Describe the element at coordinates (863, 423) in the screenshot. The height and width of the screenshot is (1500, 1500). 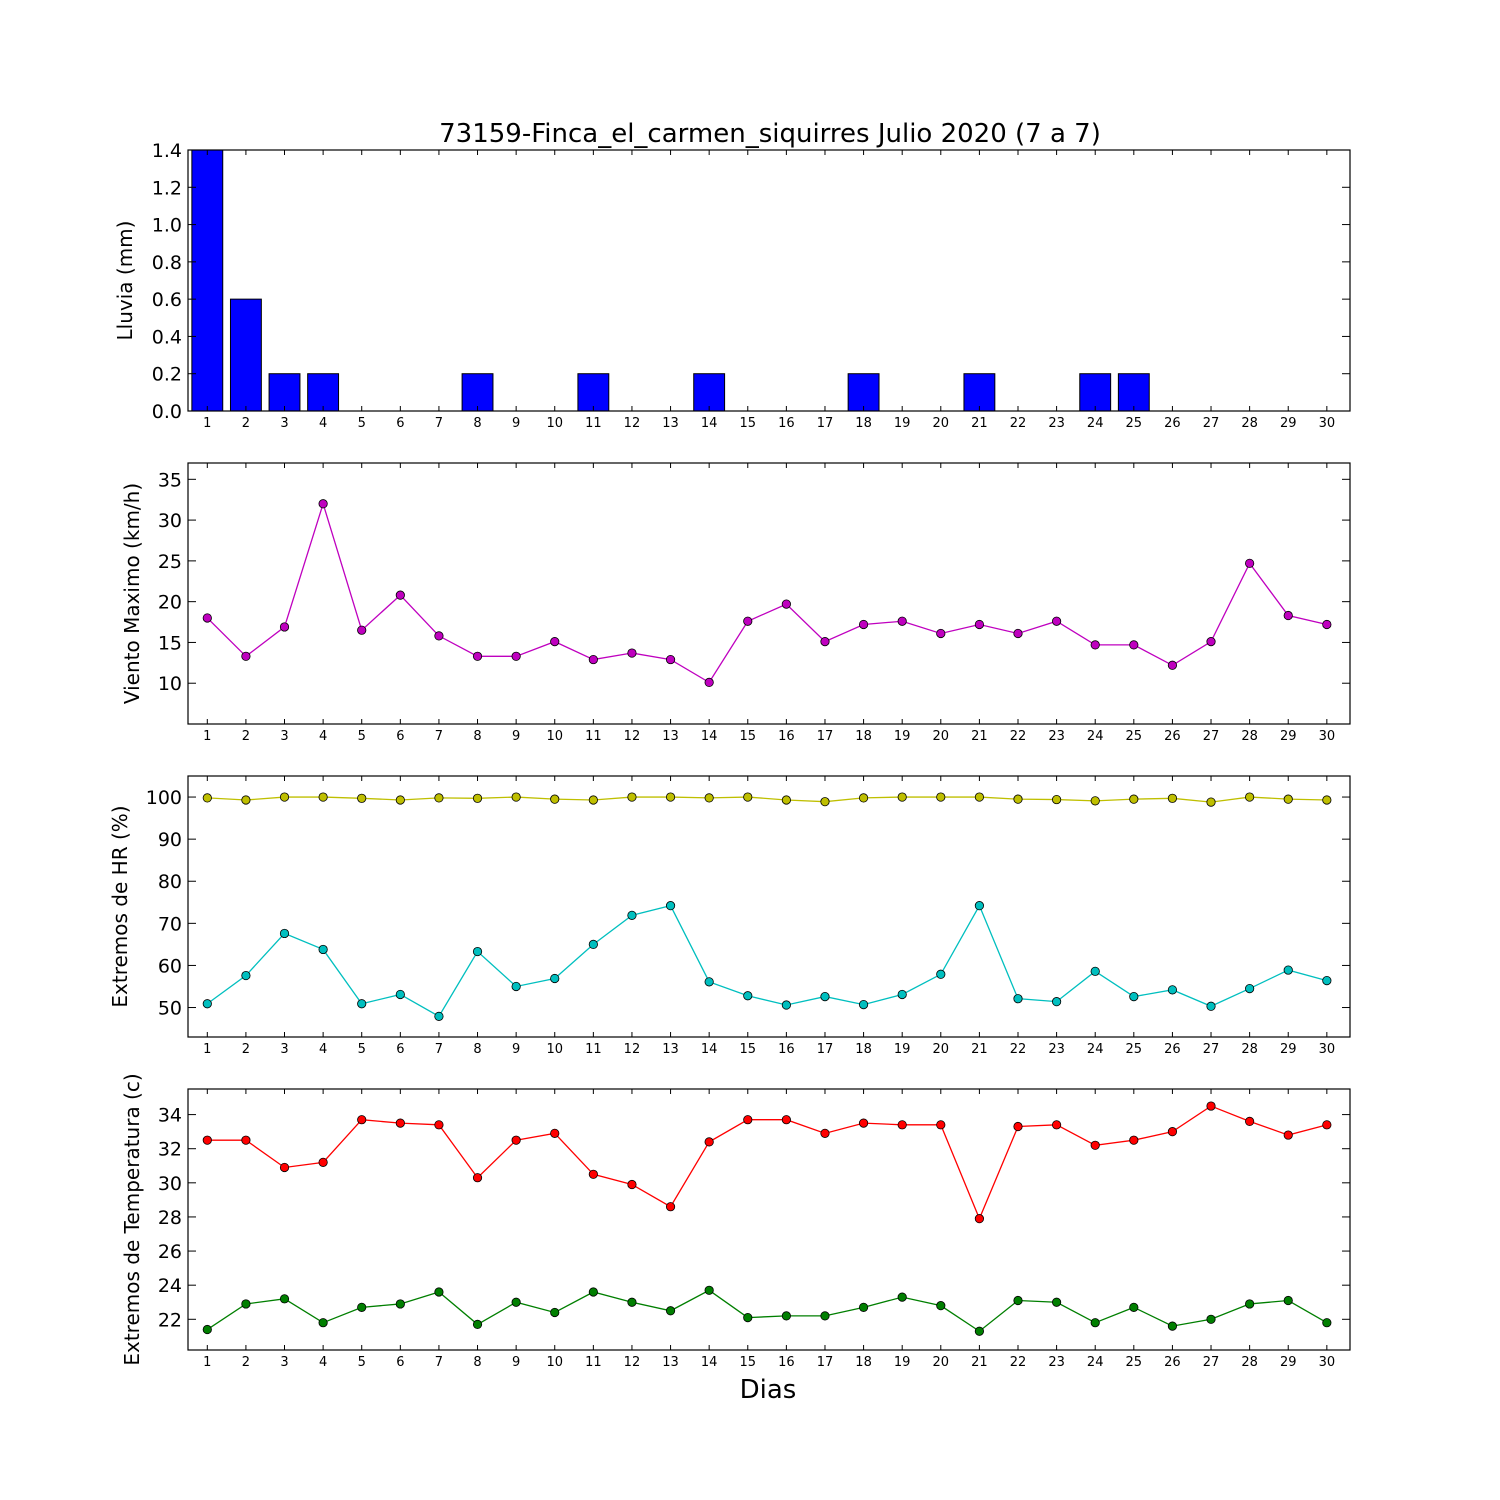
I see `x-tick-label: 18` at that location.